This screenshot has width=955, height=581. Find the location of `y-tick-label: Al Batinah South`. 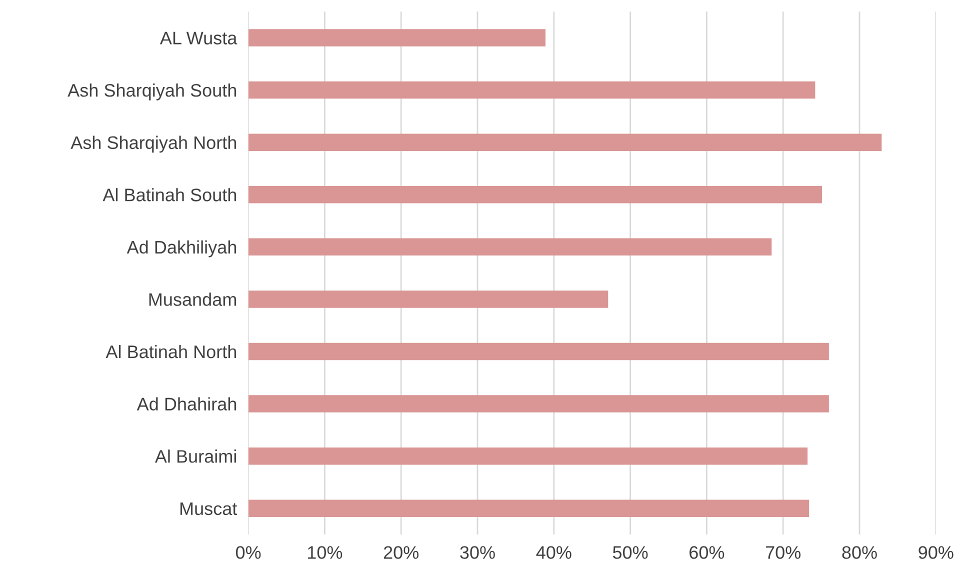

y-tick-label: Al Batinah South is located at coordinates (169, 195).